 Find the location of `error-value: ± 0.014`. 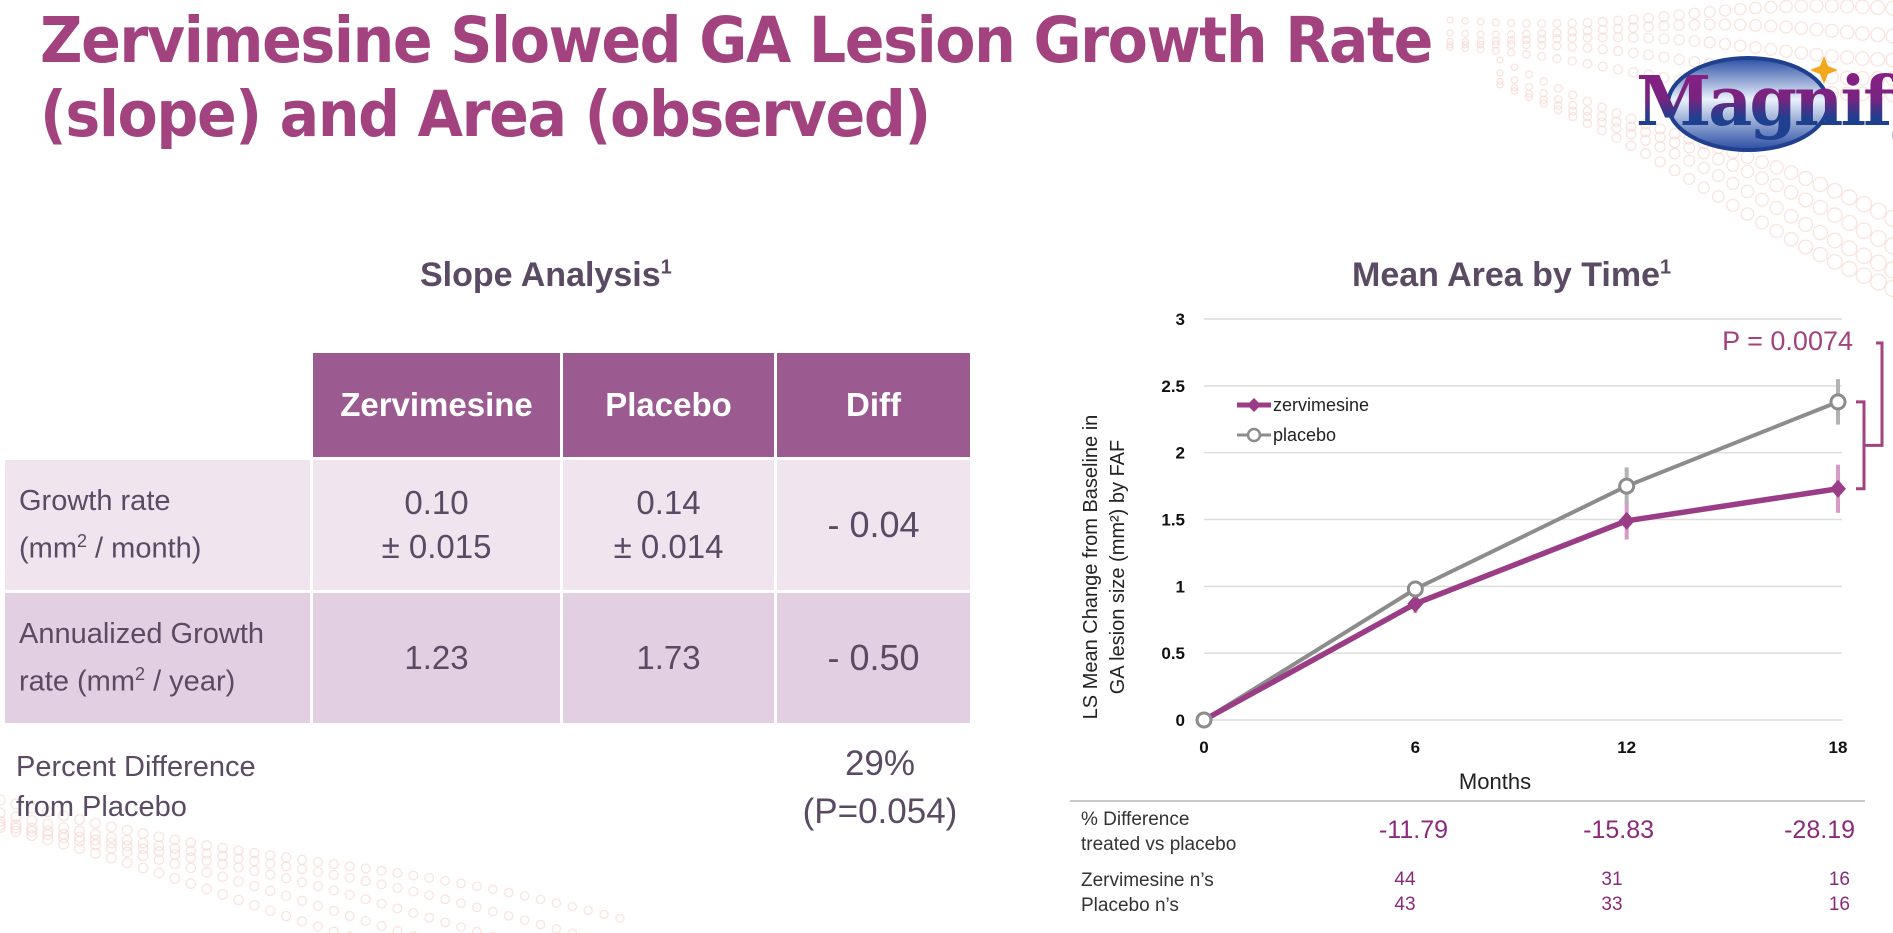

error-value: ± 0.014 is located at coordinates (668, 546).